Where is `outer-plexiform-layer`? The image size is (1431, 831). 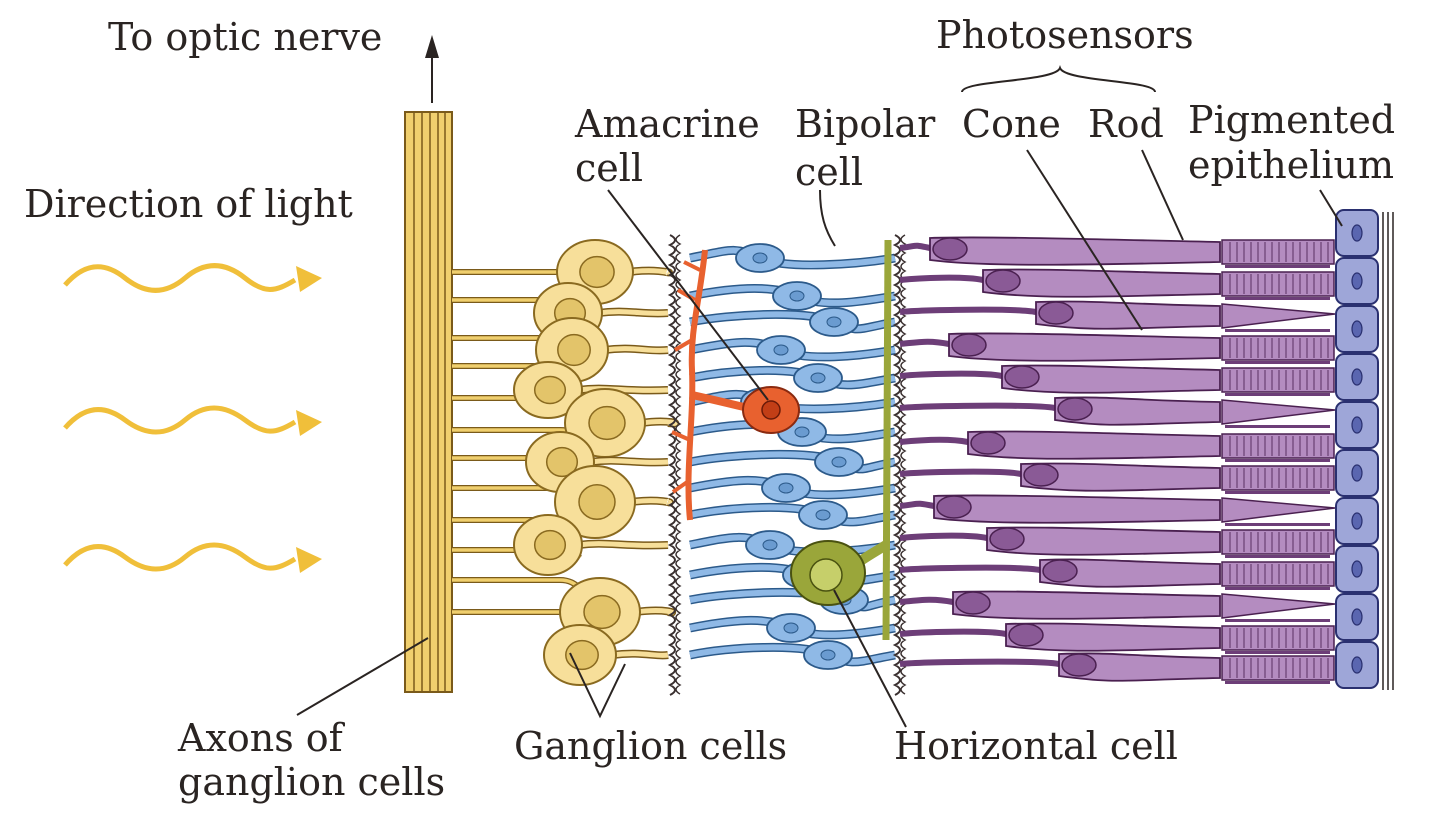
outer-plexiform-layer is located at coordinates (899, 465).